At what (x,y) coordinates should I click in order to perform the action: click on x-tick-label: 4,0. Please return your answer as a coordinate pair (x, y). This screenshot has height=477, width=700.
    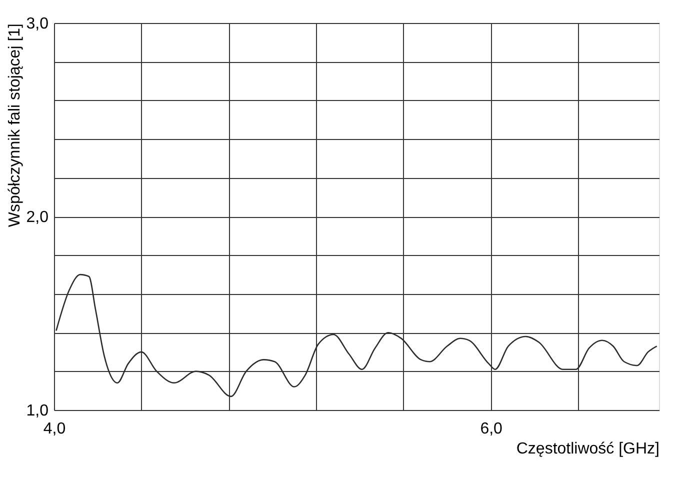
    Looking at the image, I should click on (54, 429).